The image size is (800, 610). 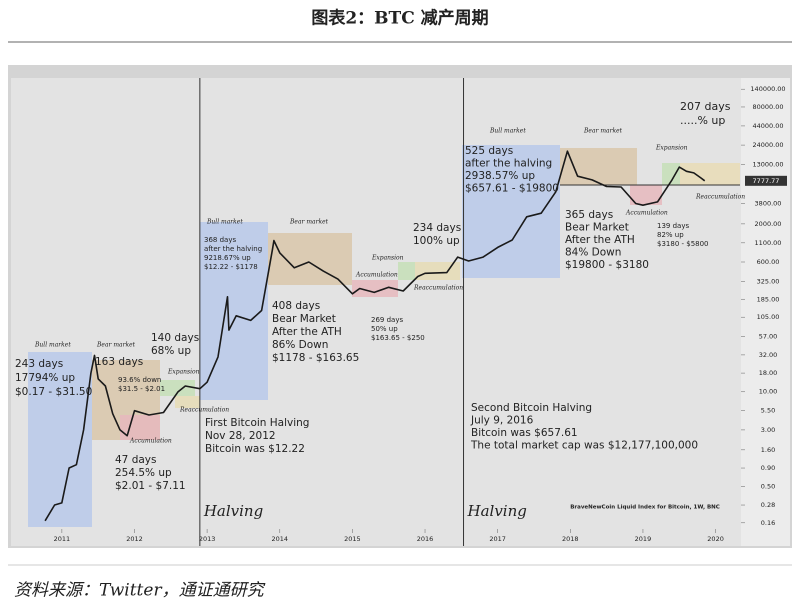 What do you see at coordinates (768, 430) in the screenshot?
I see `y-tick-label: 3.00` at bounding box center [768, 430].